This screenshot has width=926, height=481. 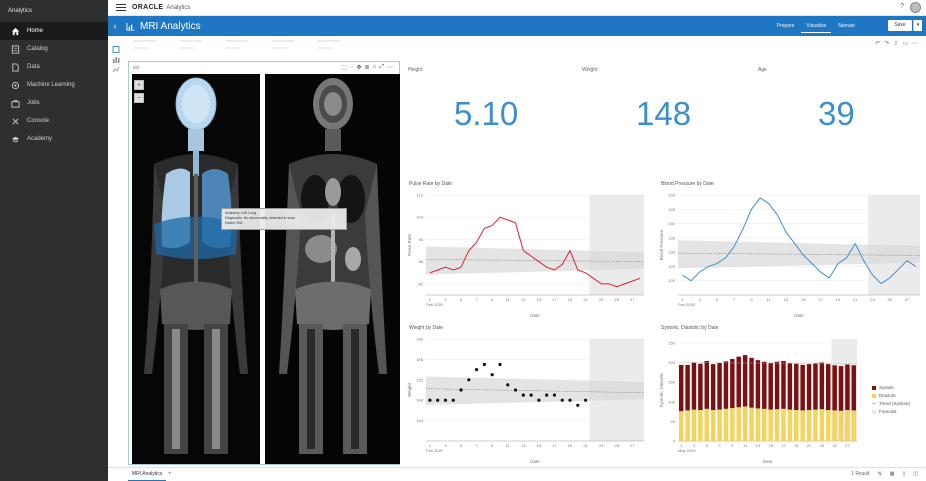 What do you see at coordinates (115, 26) in the screenshot?
I see `back-button: ‹` at bounding box center [115, 26].